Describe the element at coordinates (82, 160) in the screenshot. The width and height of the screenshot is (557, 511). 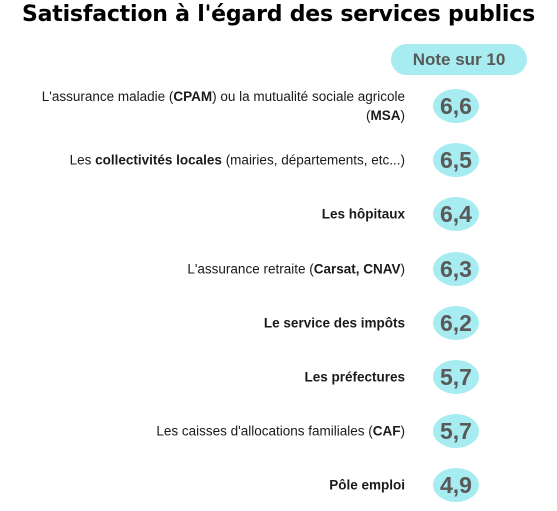
I see `row-label-segment: Les` at that location.